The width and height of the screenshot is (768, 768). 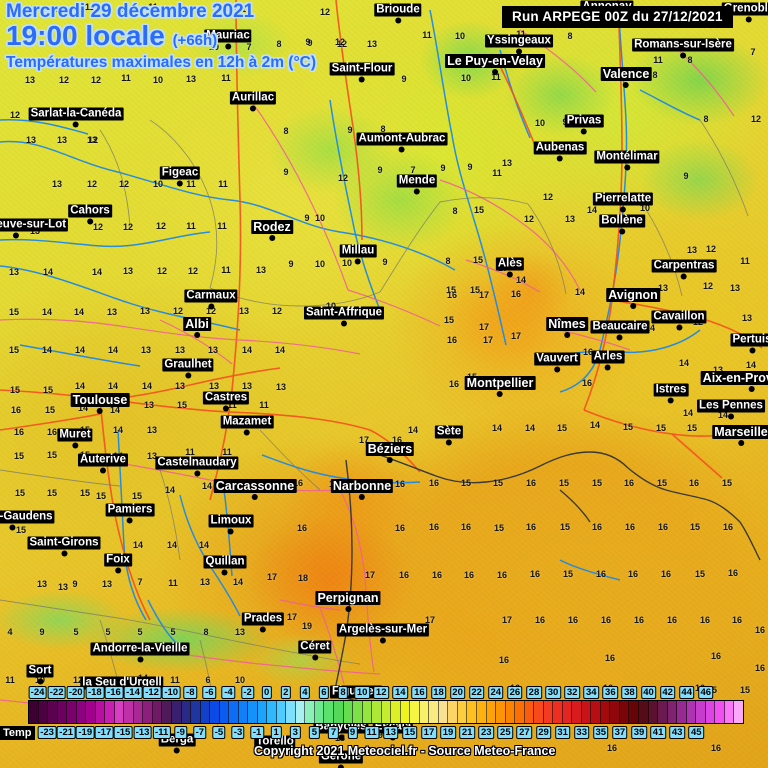 I want to click on city-label: Arles, so click(x=608, y=360).